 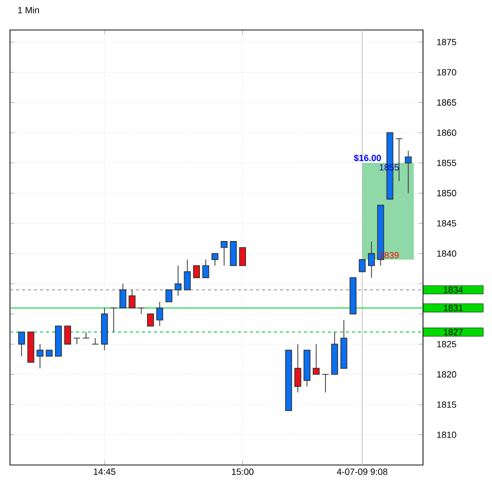 I want to click on annotation: $16.00, so click(x=367, y=158).